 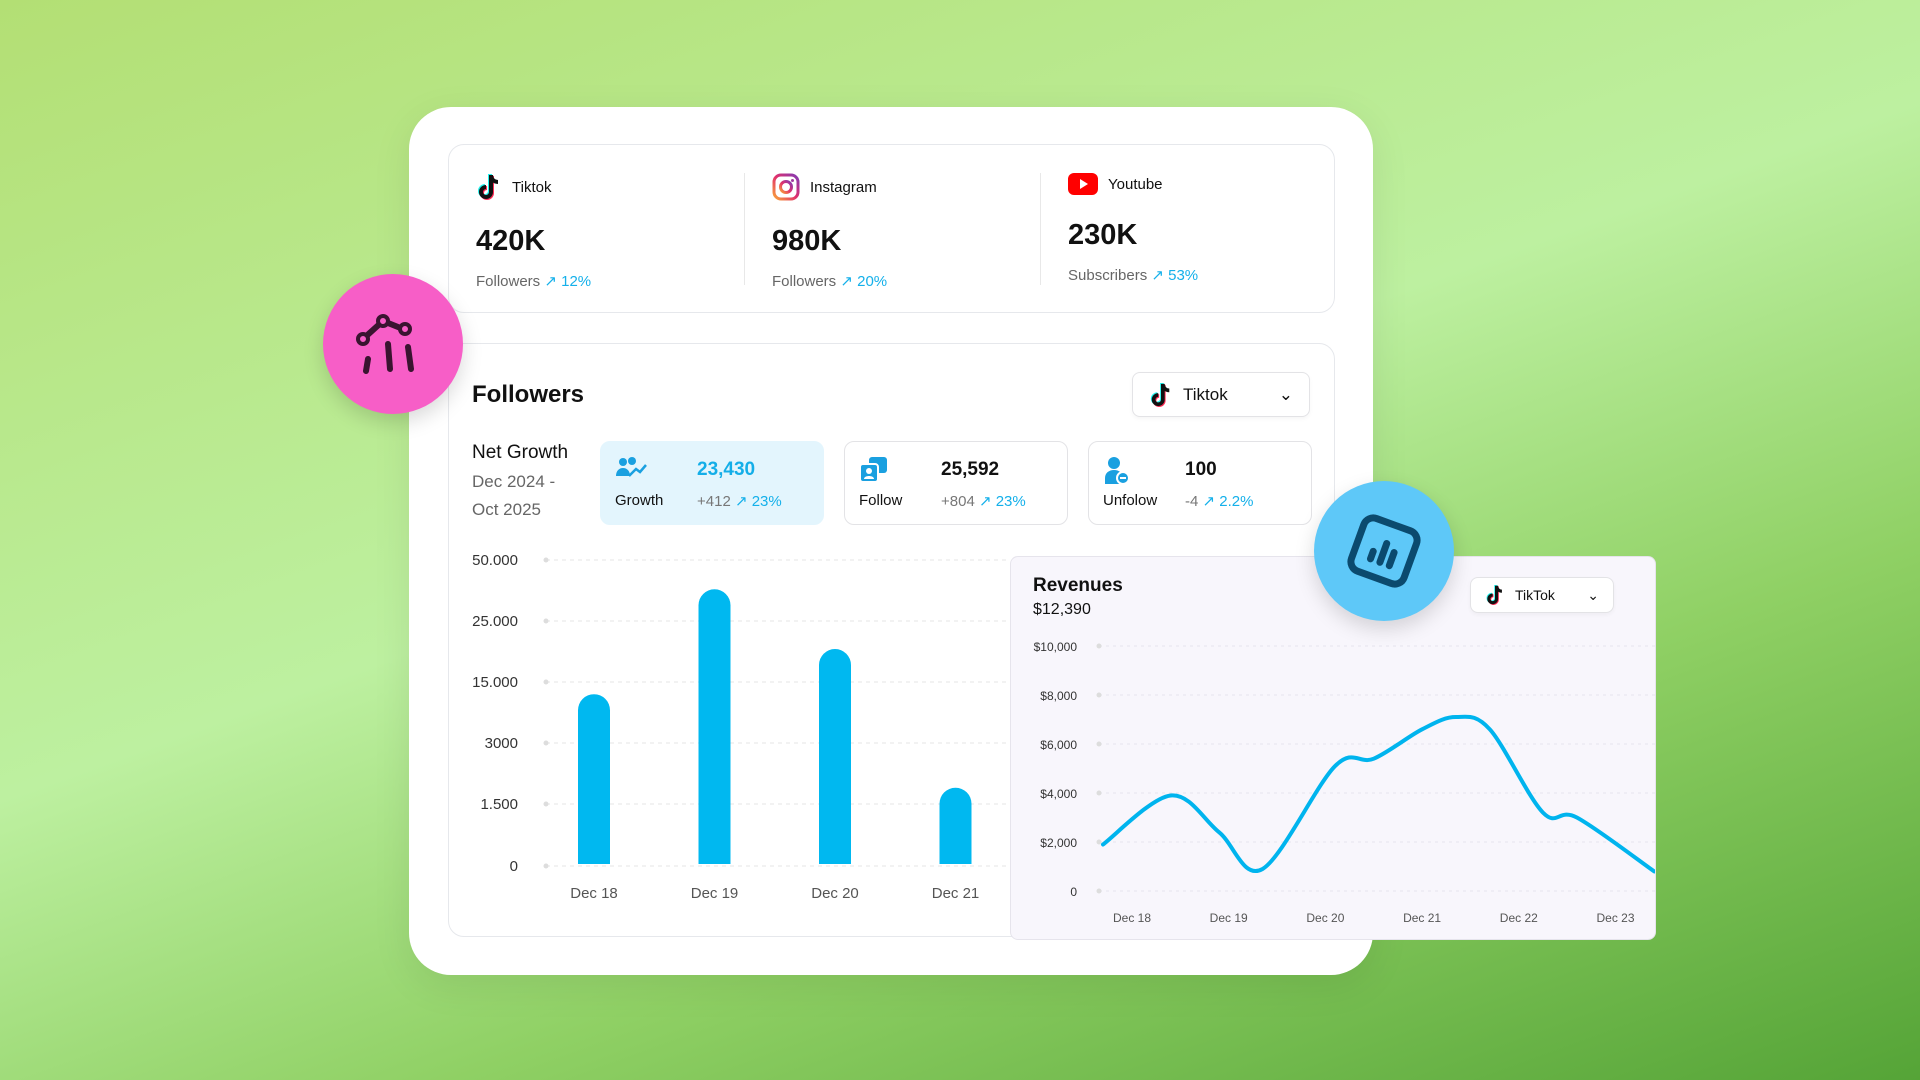 What do you see at coordinates (1519, 918) in the screenshot?
I see `x-tick-label: Dec 22` at bounding box center [1519, 918].